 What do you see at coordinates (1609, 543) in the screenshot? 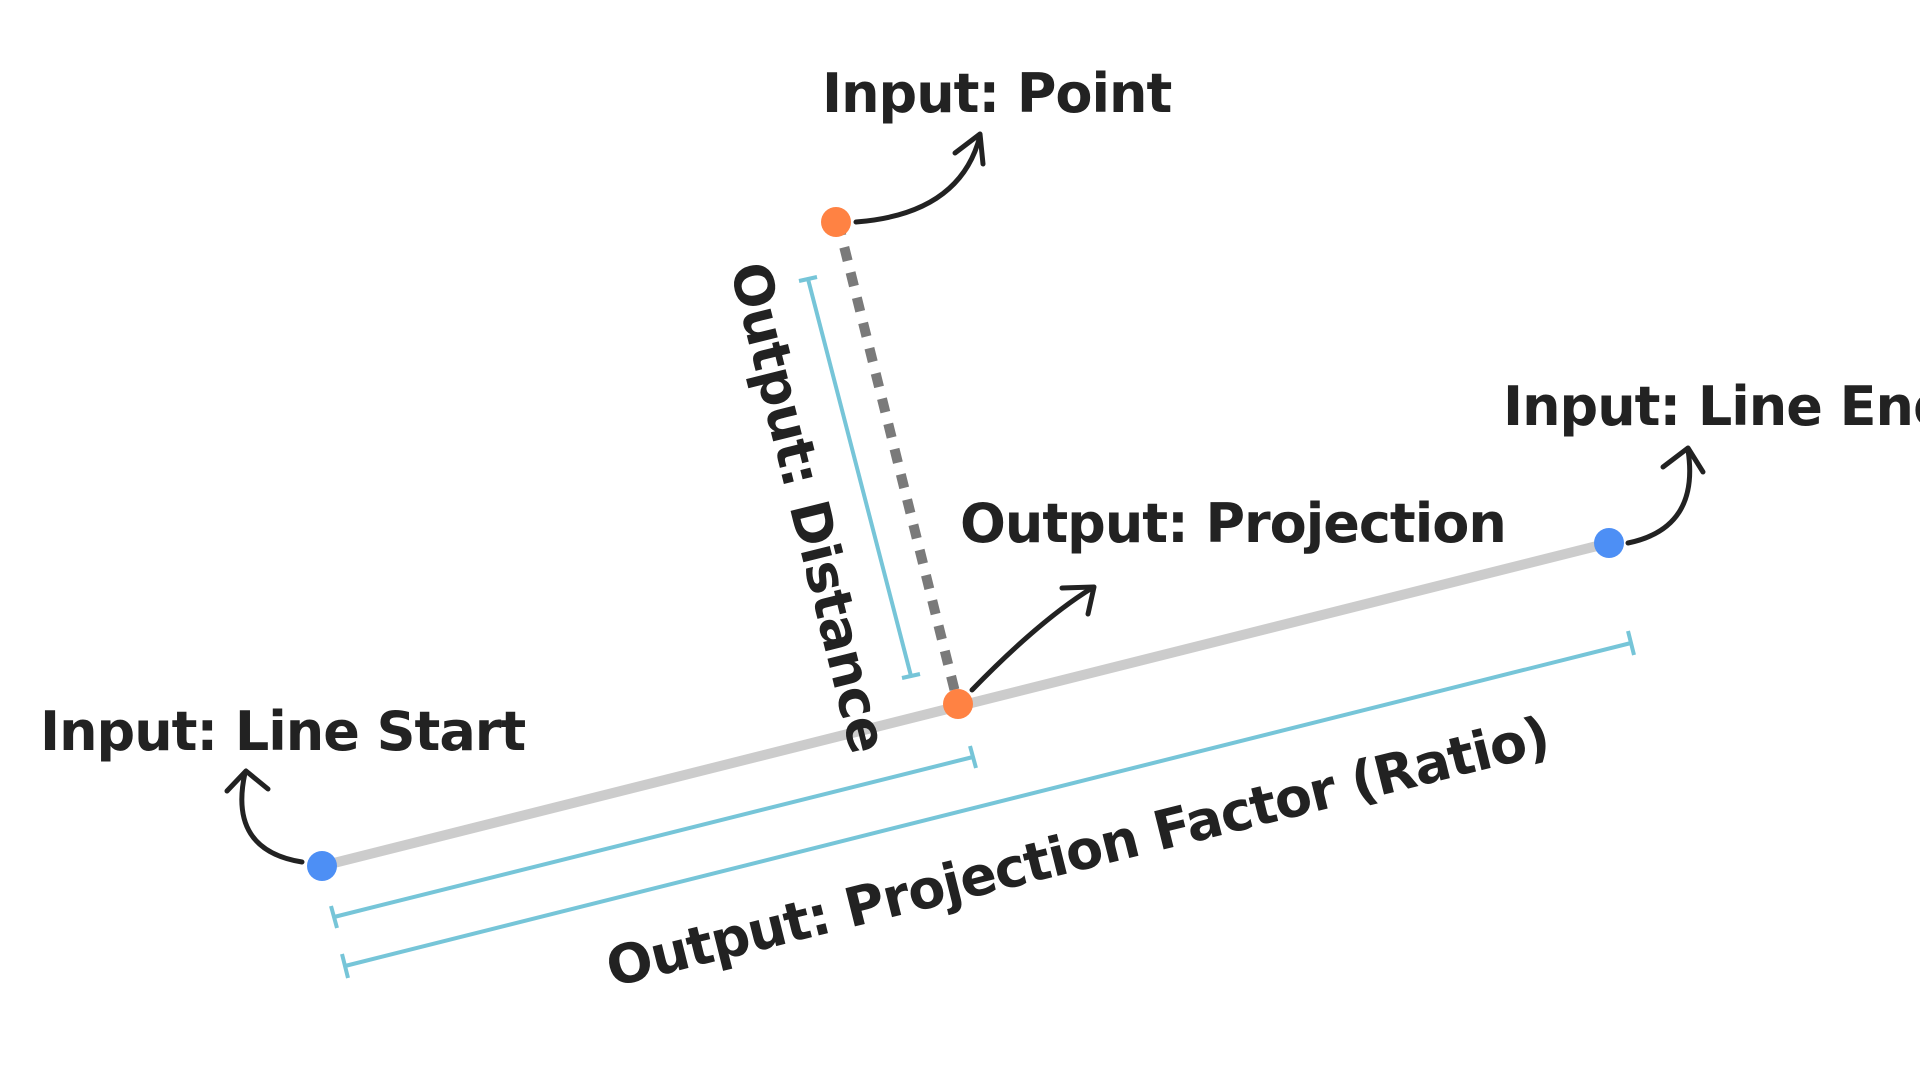
I see `line-end-marker` at bounding box center [1609, 543].